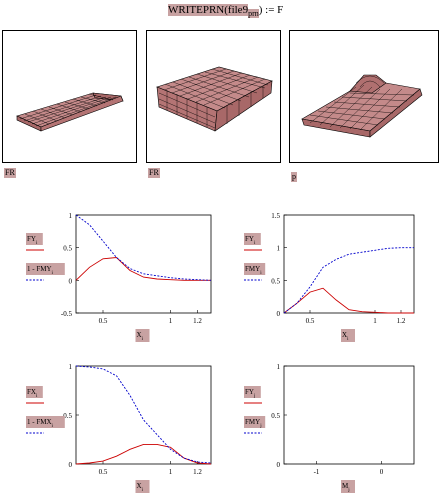  I want to click on x-axis-label: Mj, so click(346, 487).